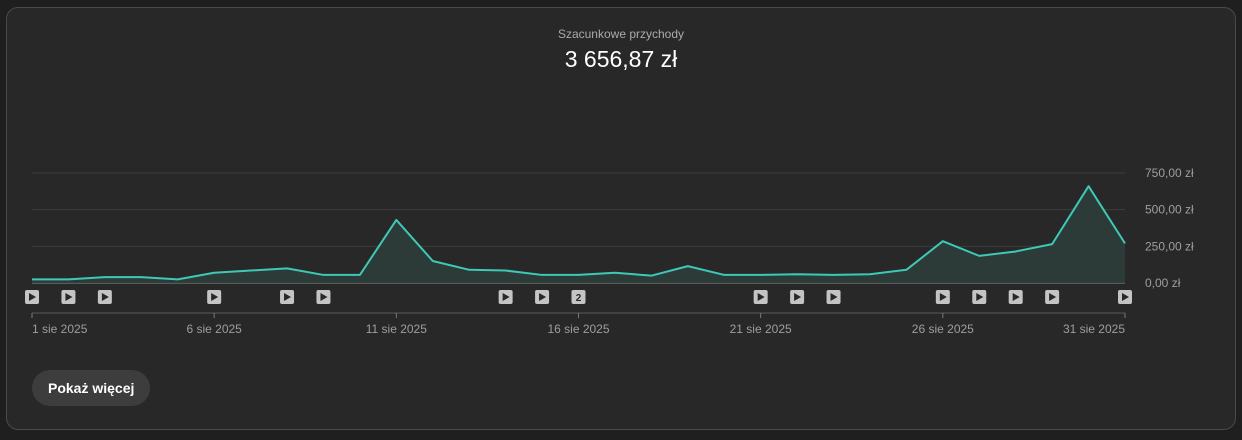 The image size is (1242, 440). I want to click on x-tick-label: 16 sie 2025, so click(578, 329).